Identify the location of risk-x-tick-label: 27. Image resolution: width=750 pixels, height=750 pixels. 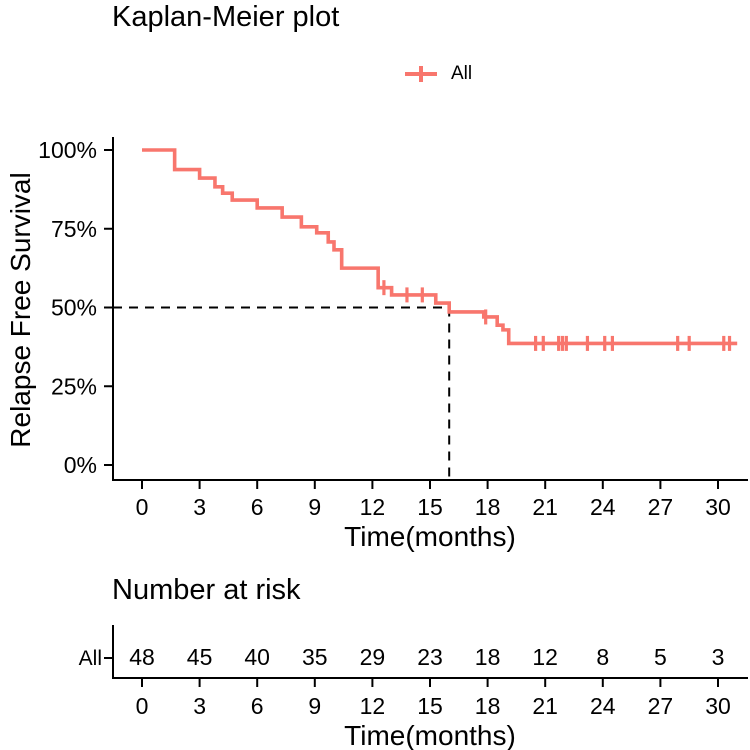
(661, 706).